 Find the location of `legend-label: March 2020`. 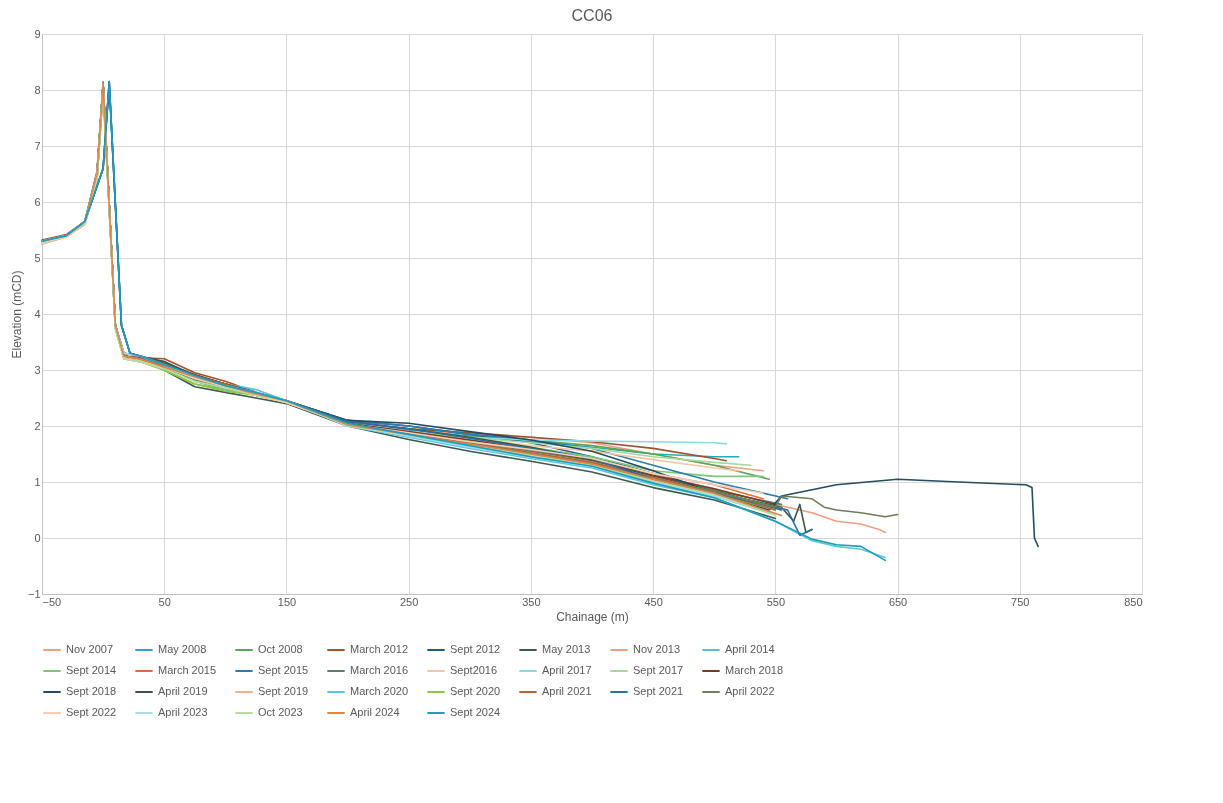

legend-label: March 2020 is located at coordinates (379, 691).